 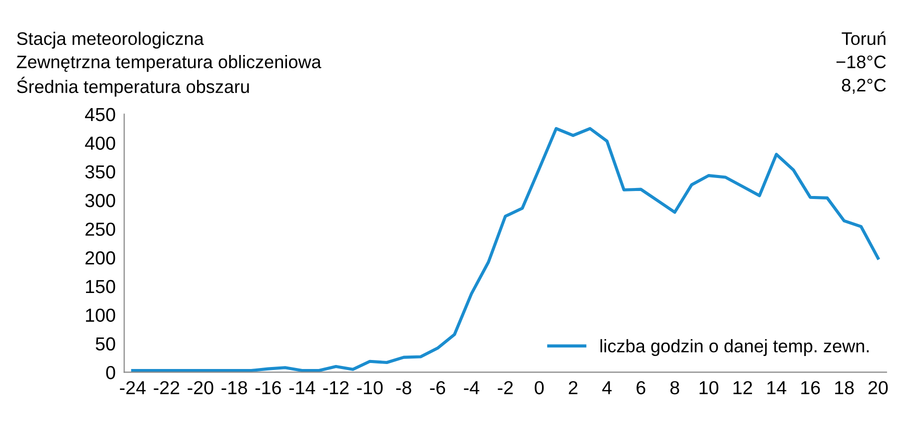 I want to click on text: −18°C, so click(x=861, y=62).